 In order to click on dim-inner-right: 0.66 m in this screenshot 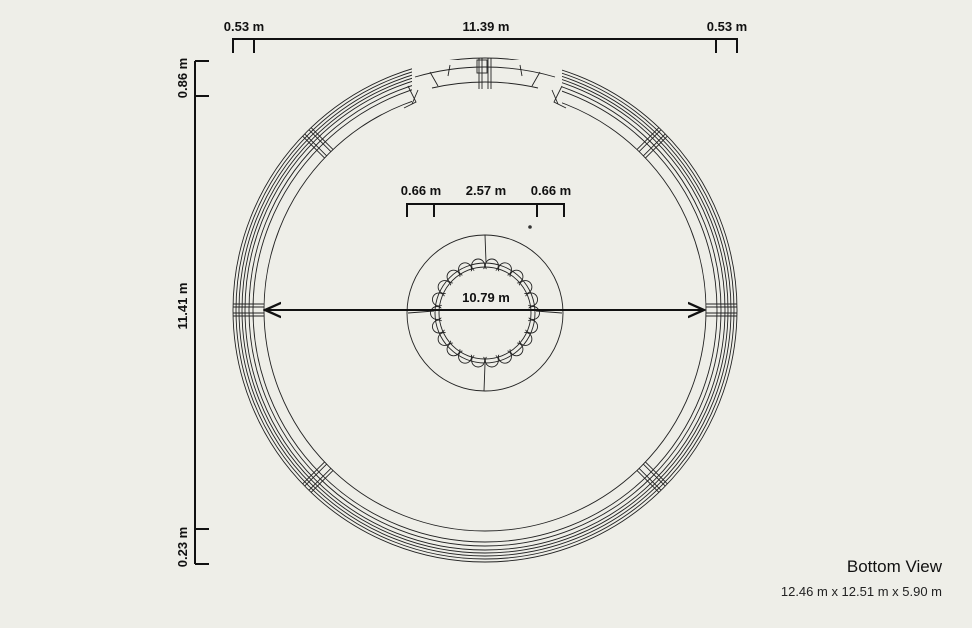, I will do `click(551, 190)`.